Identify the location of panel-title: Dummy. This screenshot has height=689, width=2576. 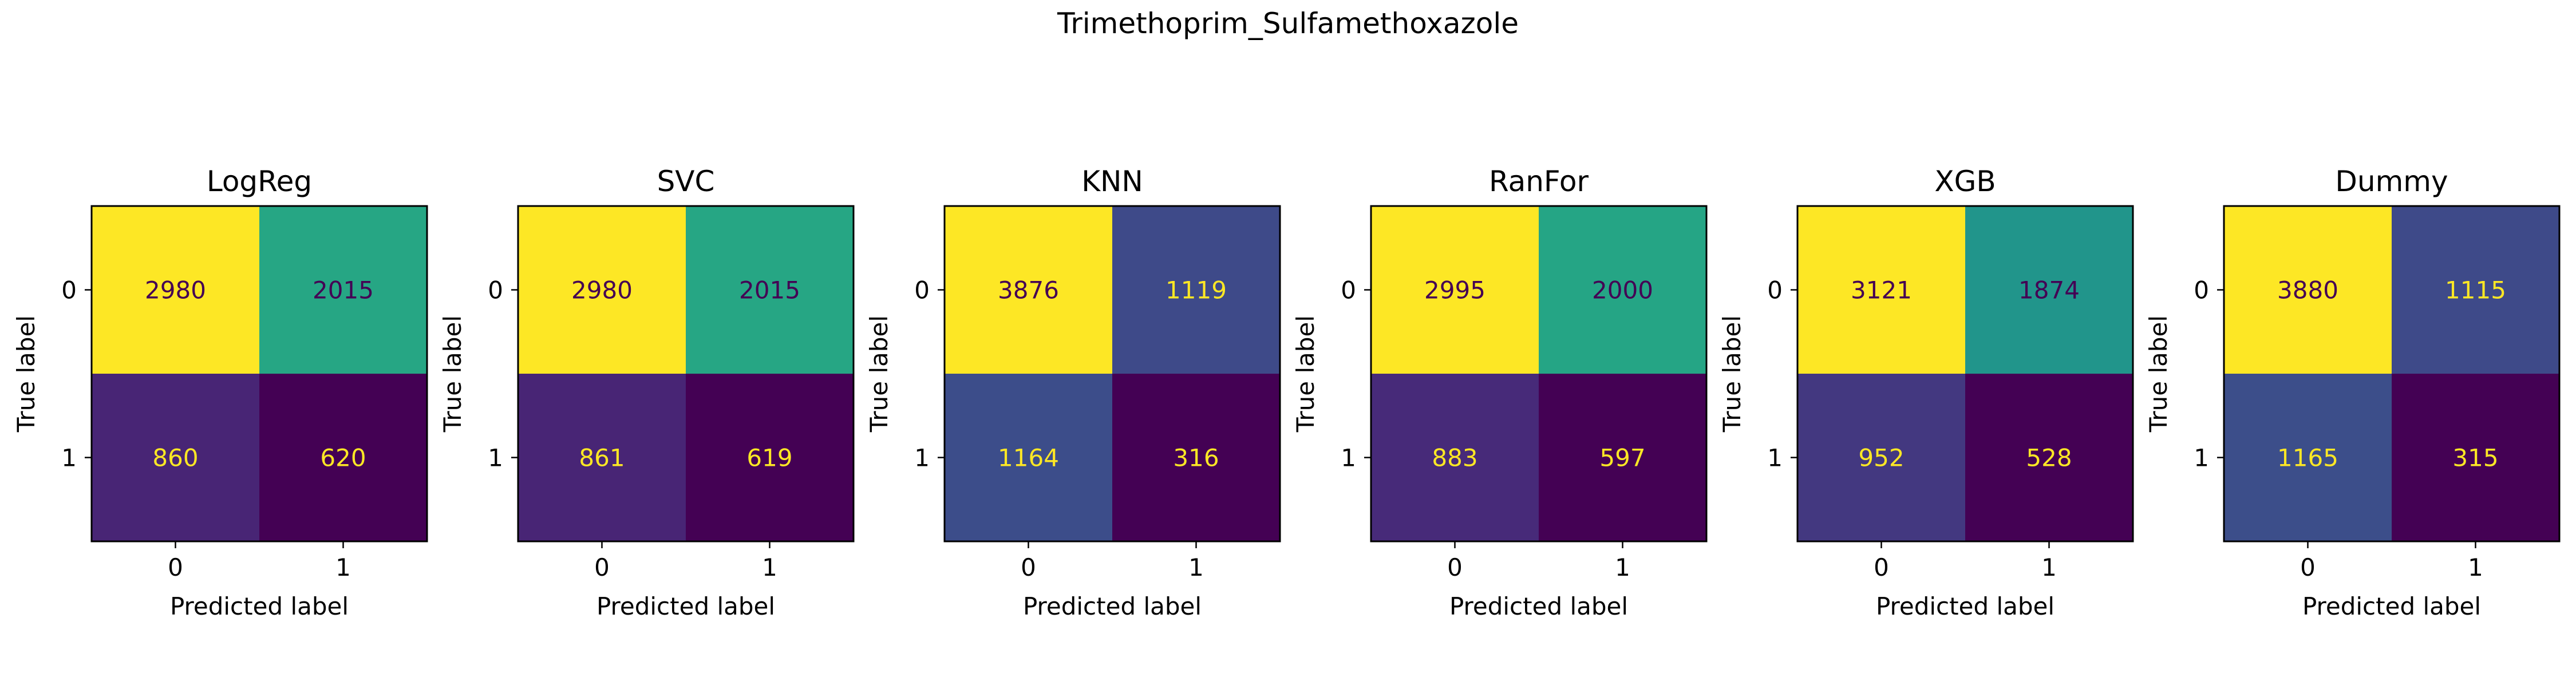
(2391, 181).